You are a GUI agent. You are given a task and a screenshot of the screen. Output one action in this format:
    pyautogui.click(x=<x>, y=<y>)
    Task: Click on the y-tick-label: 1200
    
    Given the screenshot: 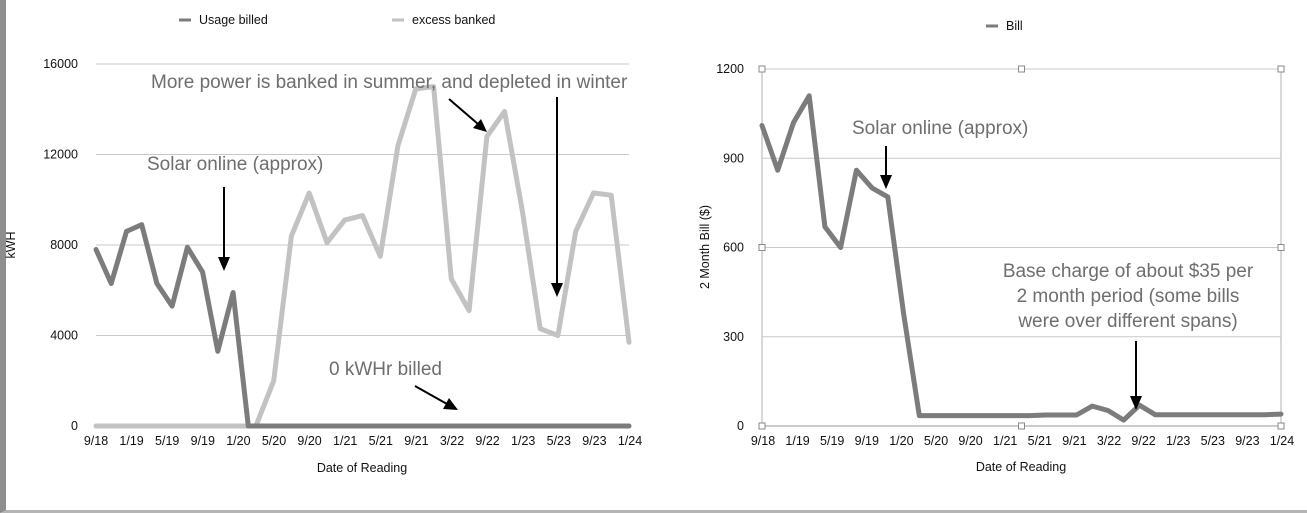 What is the action you would take?
    pyautogui.click(x=730, y=69)
    